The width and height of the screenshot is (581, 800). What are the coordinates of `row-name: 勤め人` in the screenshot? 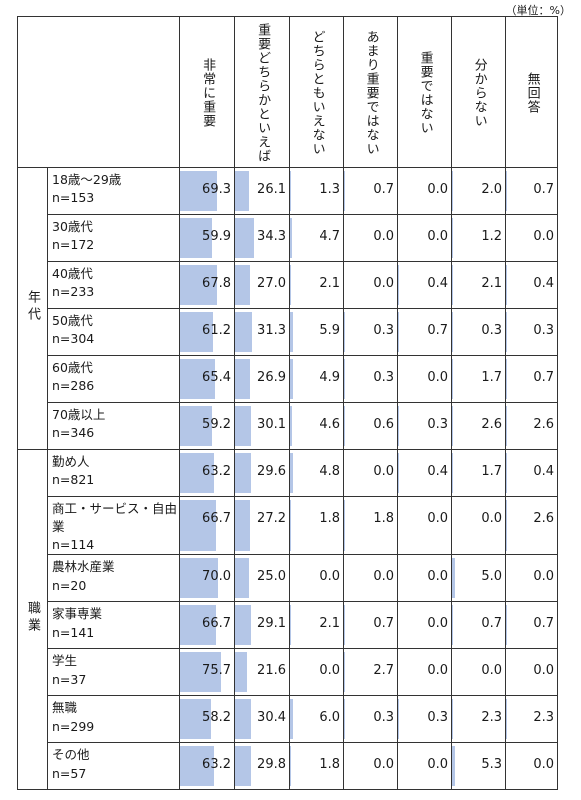 It's located at (71, 461).